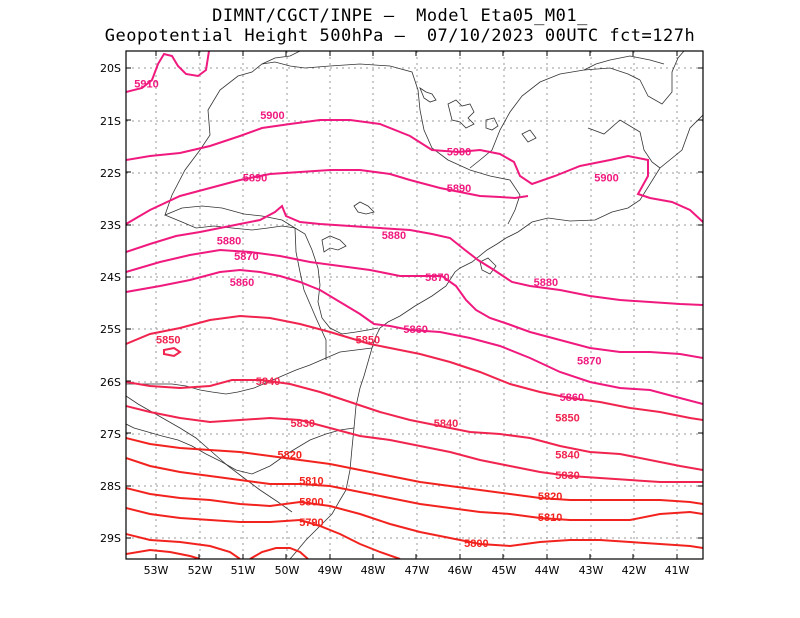 This screenshot has height=618, width=800. I want to click on y-tick-label: 26S, so click(110, 382).